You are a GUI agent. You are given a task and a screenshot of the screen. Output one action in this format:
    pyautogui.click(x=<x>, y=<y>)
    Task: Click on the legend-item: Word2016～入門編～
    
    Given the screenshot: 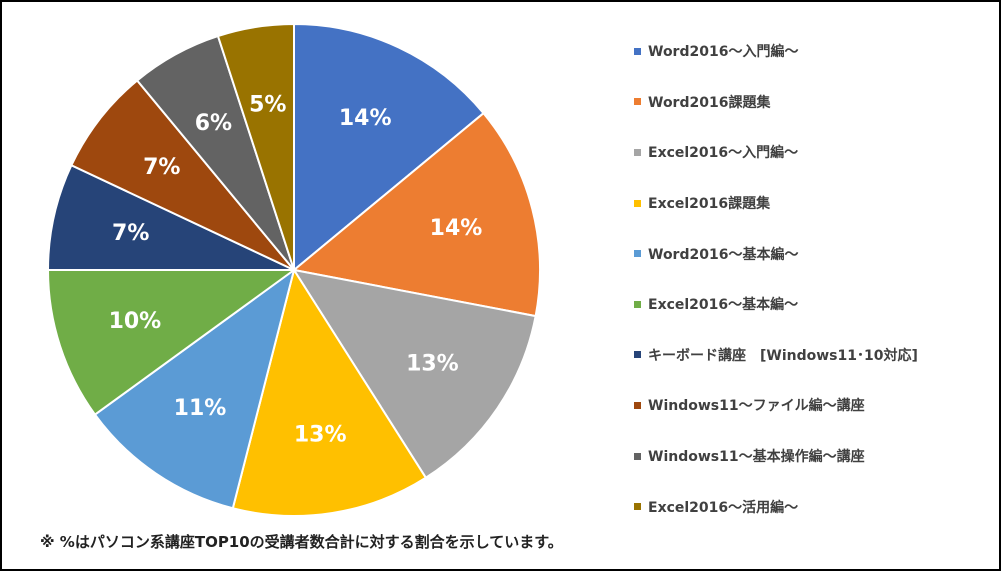 What is the action you would take?
    pyautogui.click(x=776, y=51)
    